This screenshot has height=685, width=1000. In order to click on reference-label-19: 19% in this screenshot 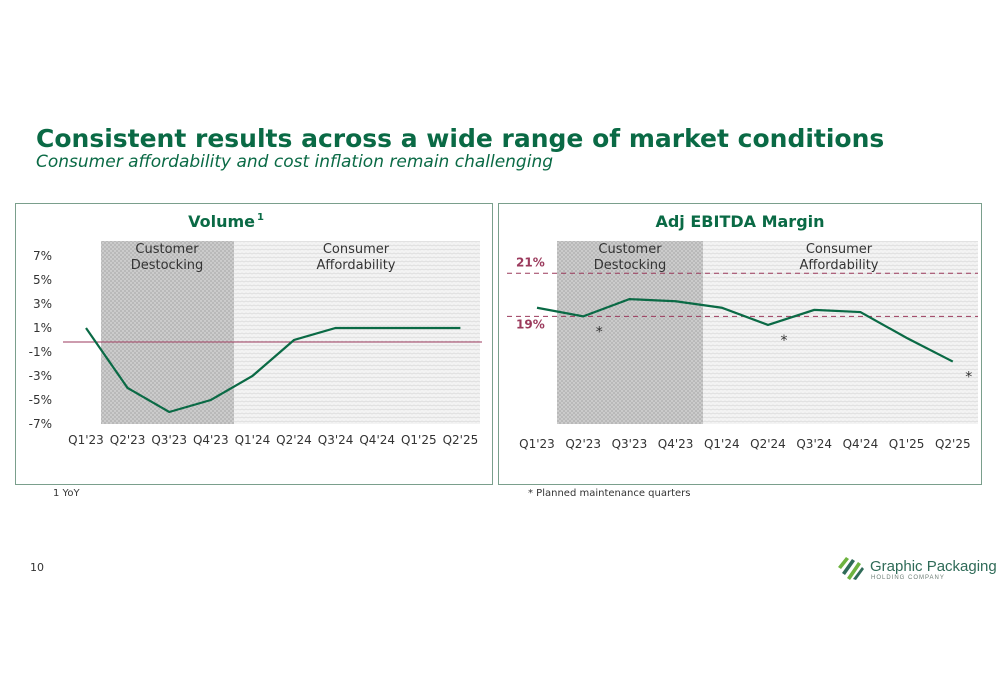, I will do `click(530, 324)`.